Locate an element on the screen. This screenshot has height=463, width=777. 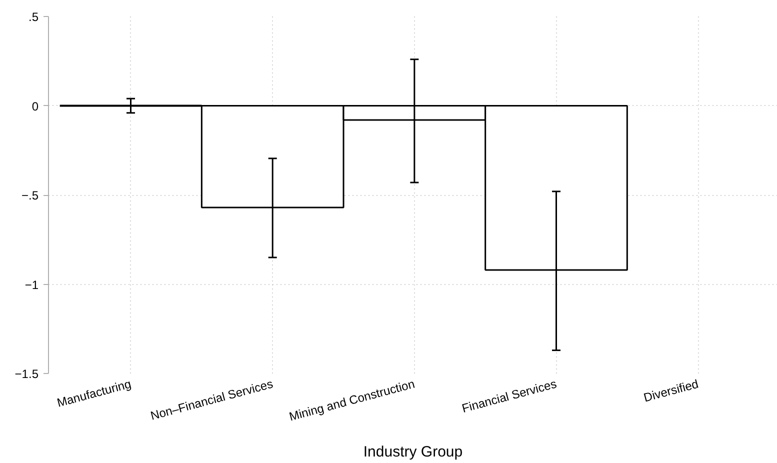
y-tick-label: 0 is located at coordinates (35, 106).